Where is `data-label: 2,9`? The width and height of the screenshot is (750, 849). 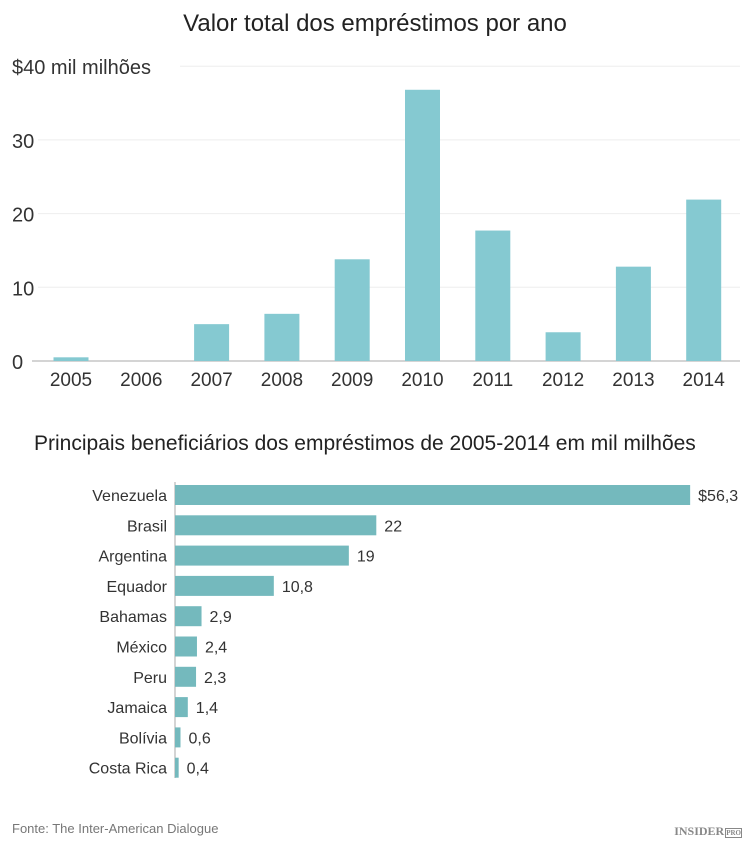
data-label: 2,9 is located at coordinates (221, 617).